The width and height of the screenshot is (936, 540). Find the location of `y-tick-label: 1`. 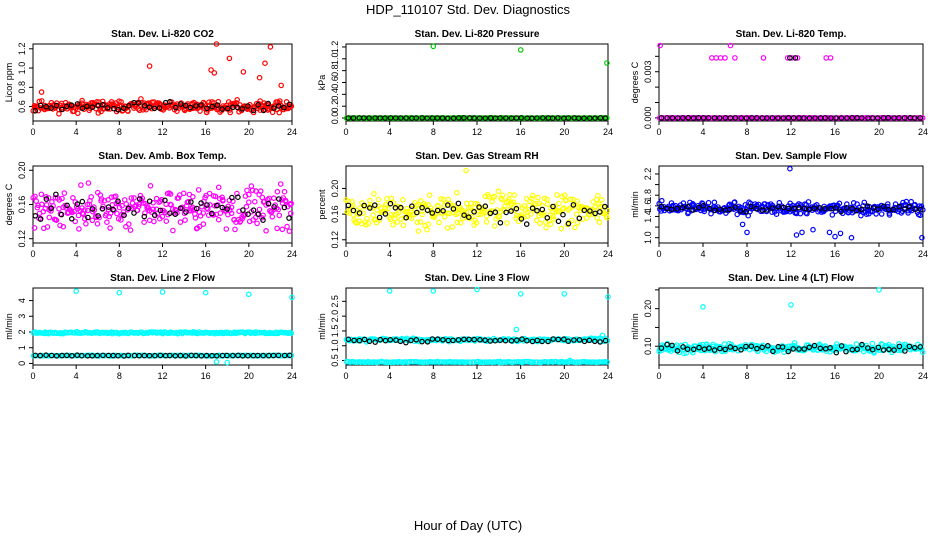

y-tick-label: 1 is located at coordinates (22, 347).